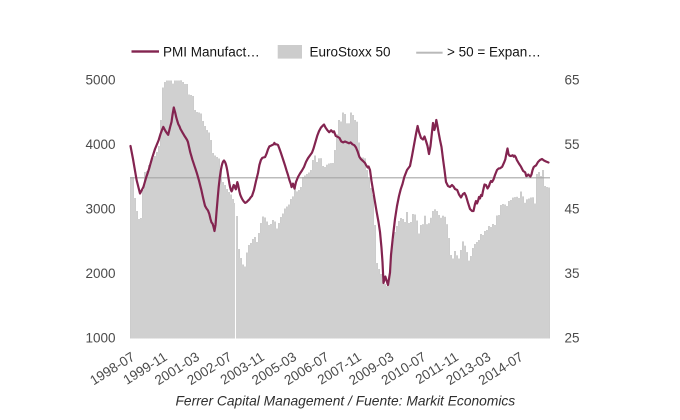 The width and height of the screenshot is (680, 420). I want to click on svg-text: 1000, so click(100, 338).